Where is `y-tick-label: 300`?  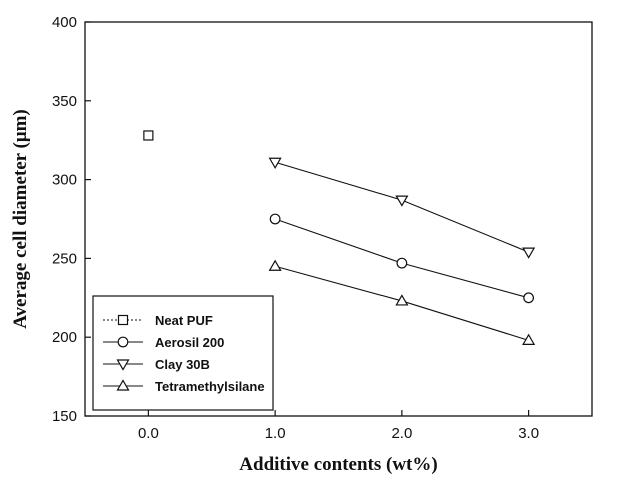
y-tick-label: 300 is located at coordinates (64, 180).